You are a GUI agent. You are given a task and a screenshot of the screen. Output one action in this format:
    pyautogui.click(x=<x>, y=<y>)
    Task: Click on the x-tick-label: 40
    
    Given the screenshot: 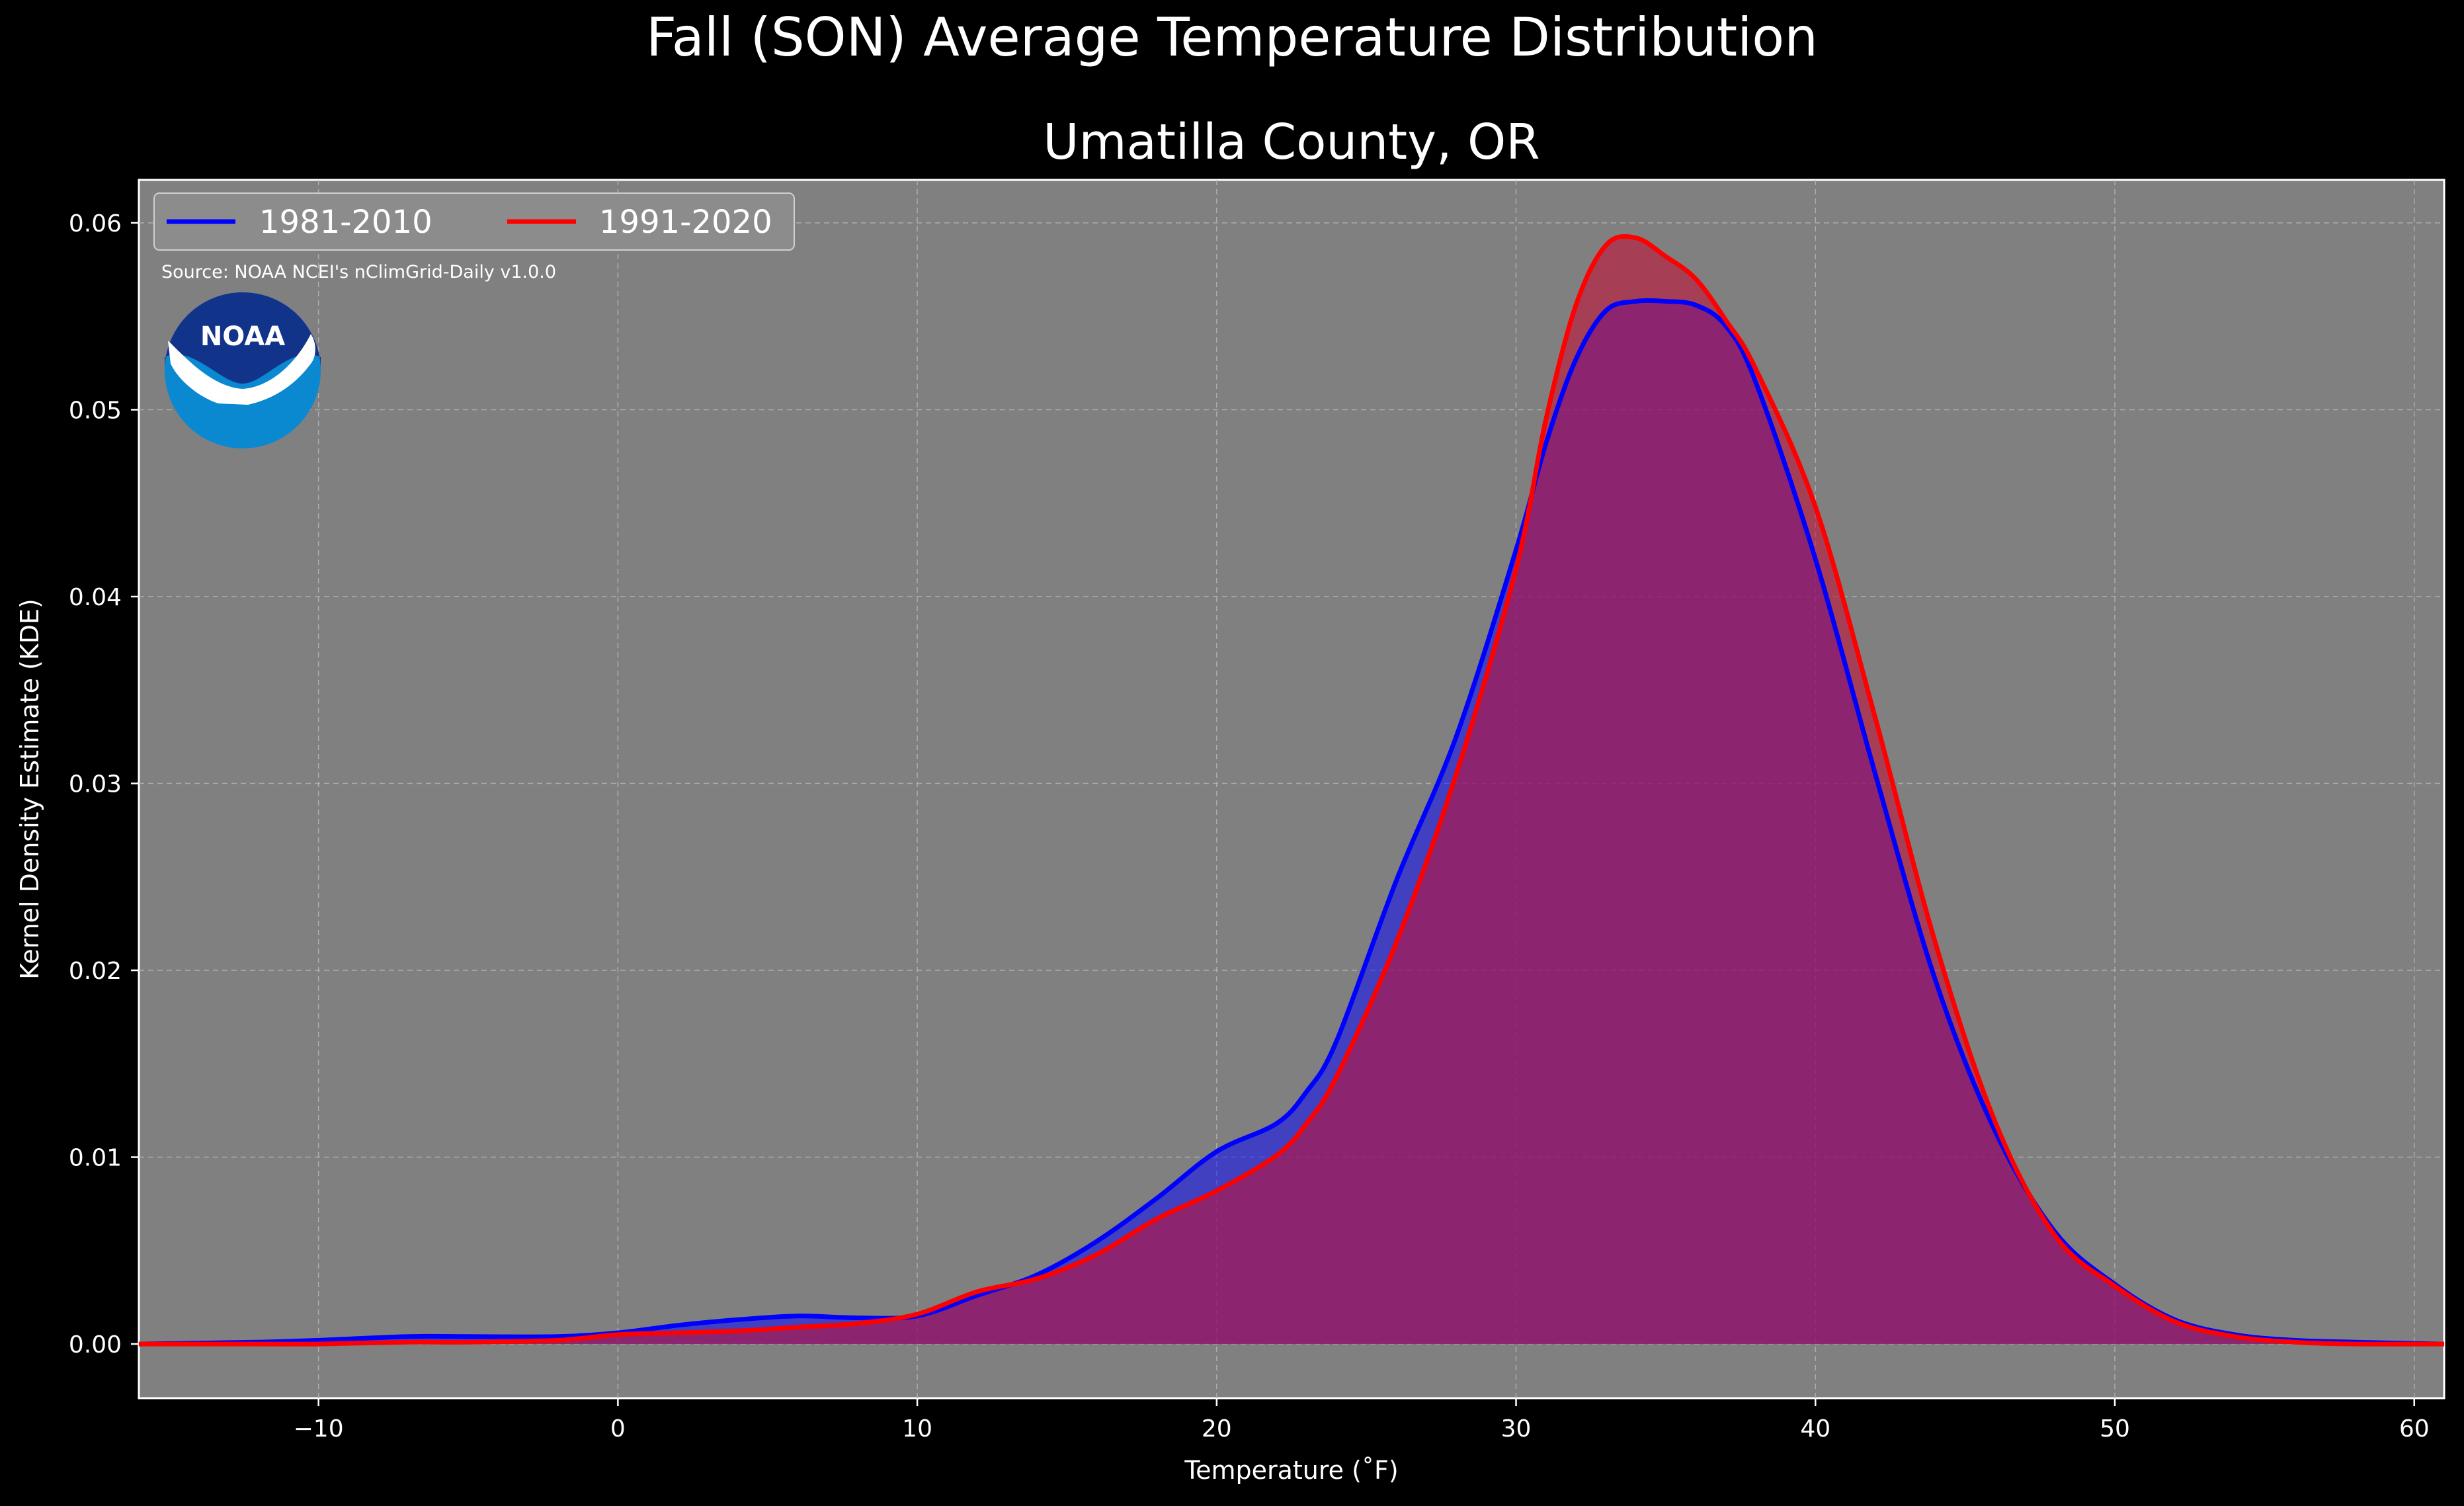 What is the action you would take?
    pyautogui.click(x=1815, y=1429)
    